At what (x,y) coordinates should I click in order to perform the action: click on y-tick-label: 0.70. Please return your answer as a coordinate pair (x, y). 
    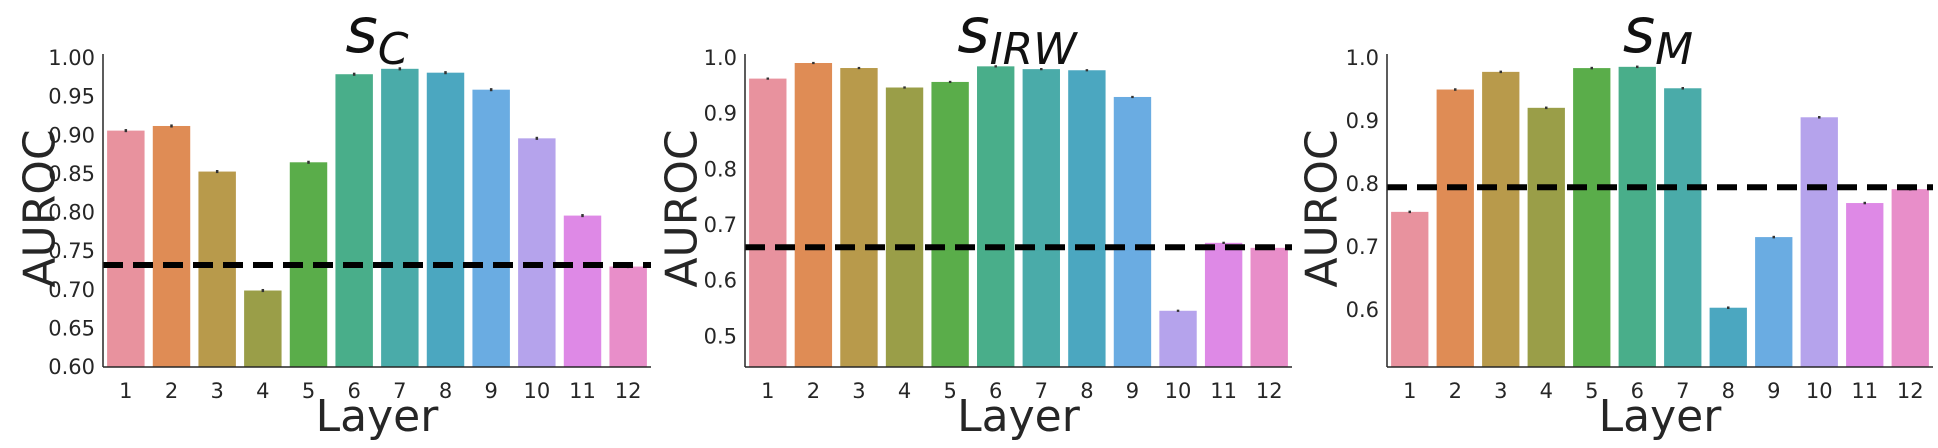
    Looking at the image, I should click on (71, 290).